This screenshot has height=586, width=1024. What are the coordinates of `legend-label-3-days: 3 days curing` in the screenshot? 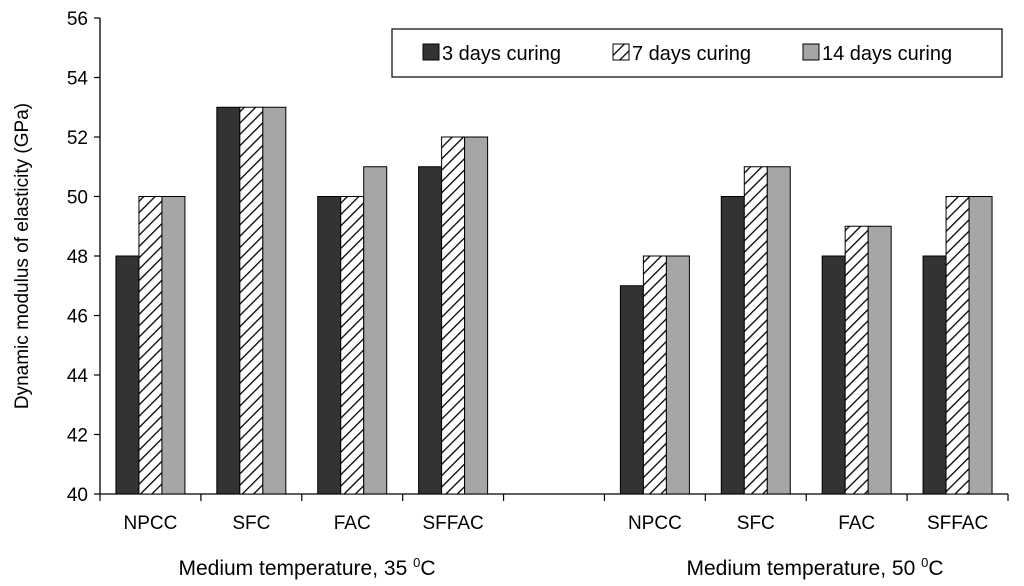 It's located at (501, 54).